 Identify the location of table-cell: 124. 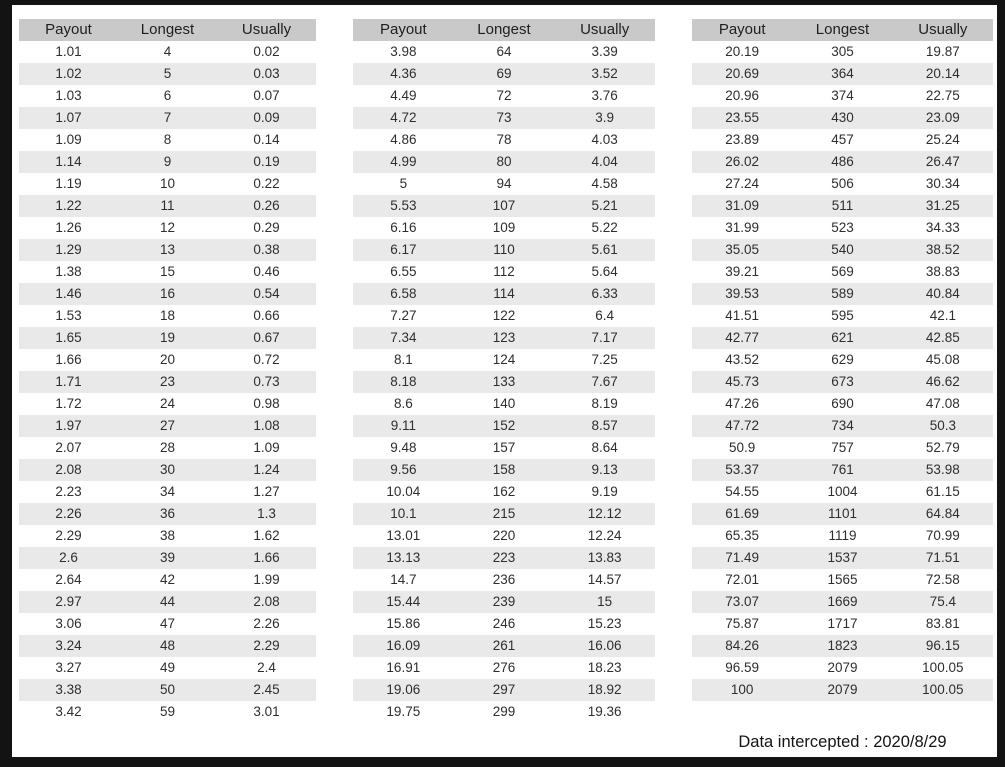
(504, 359).